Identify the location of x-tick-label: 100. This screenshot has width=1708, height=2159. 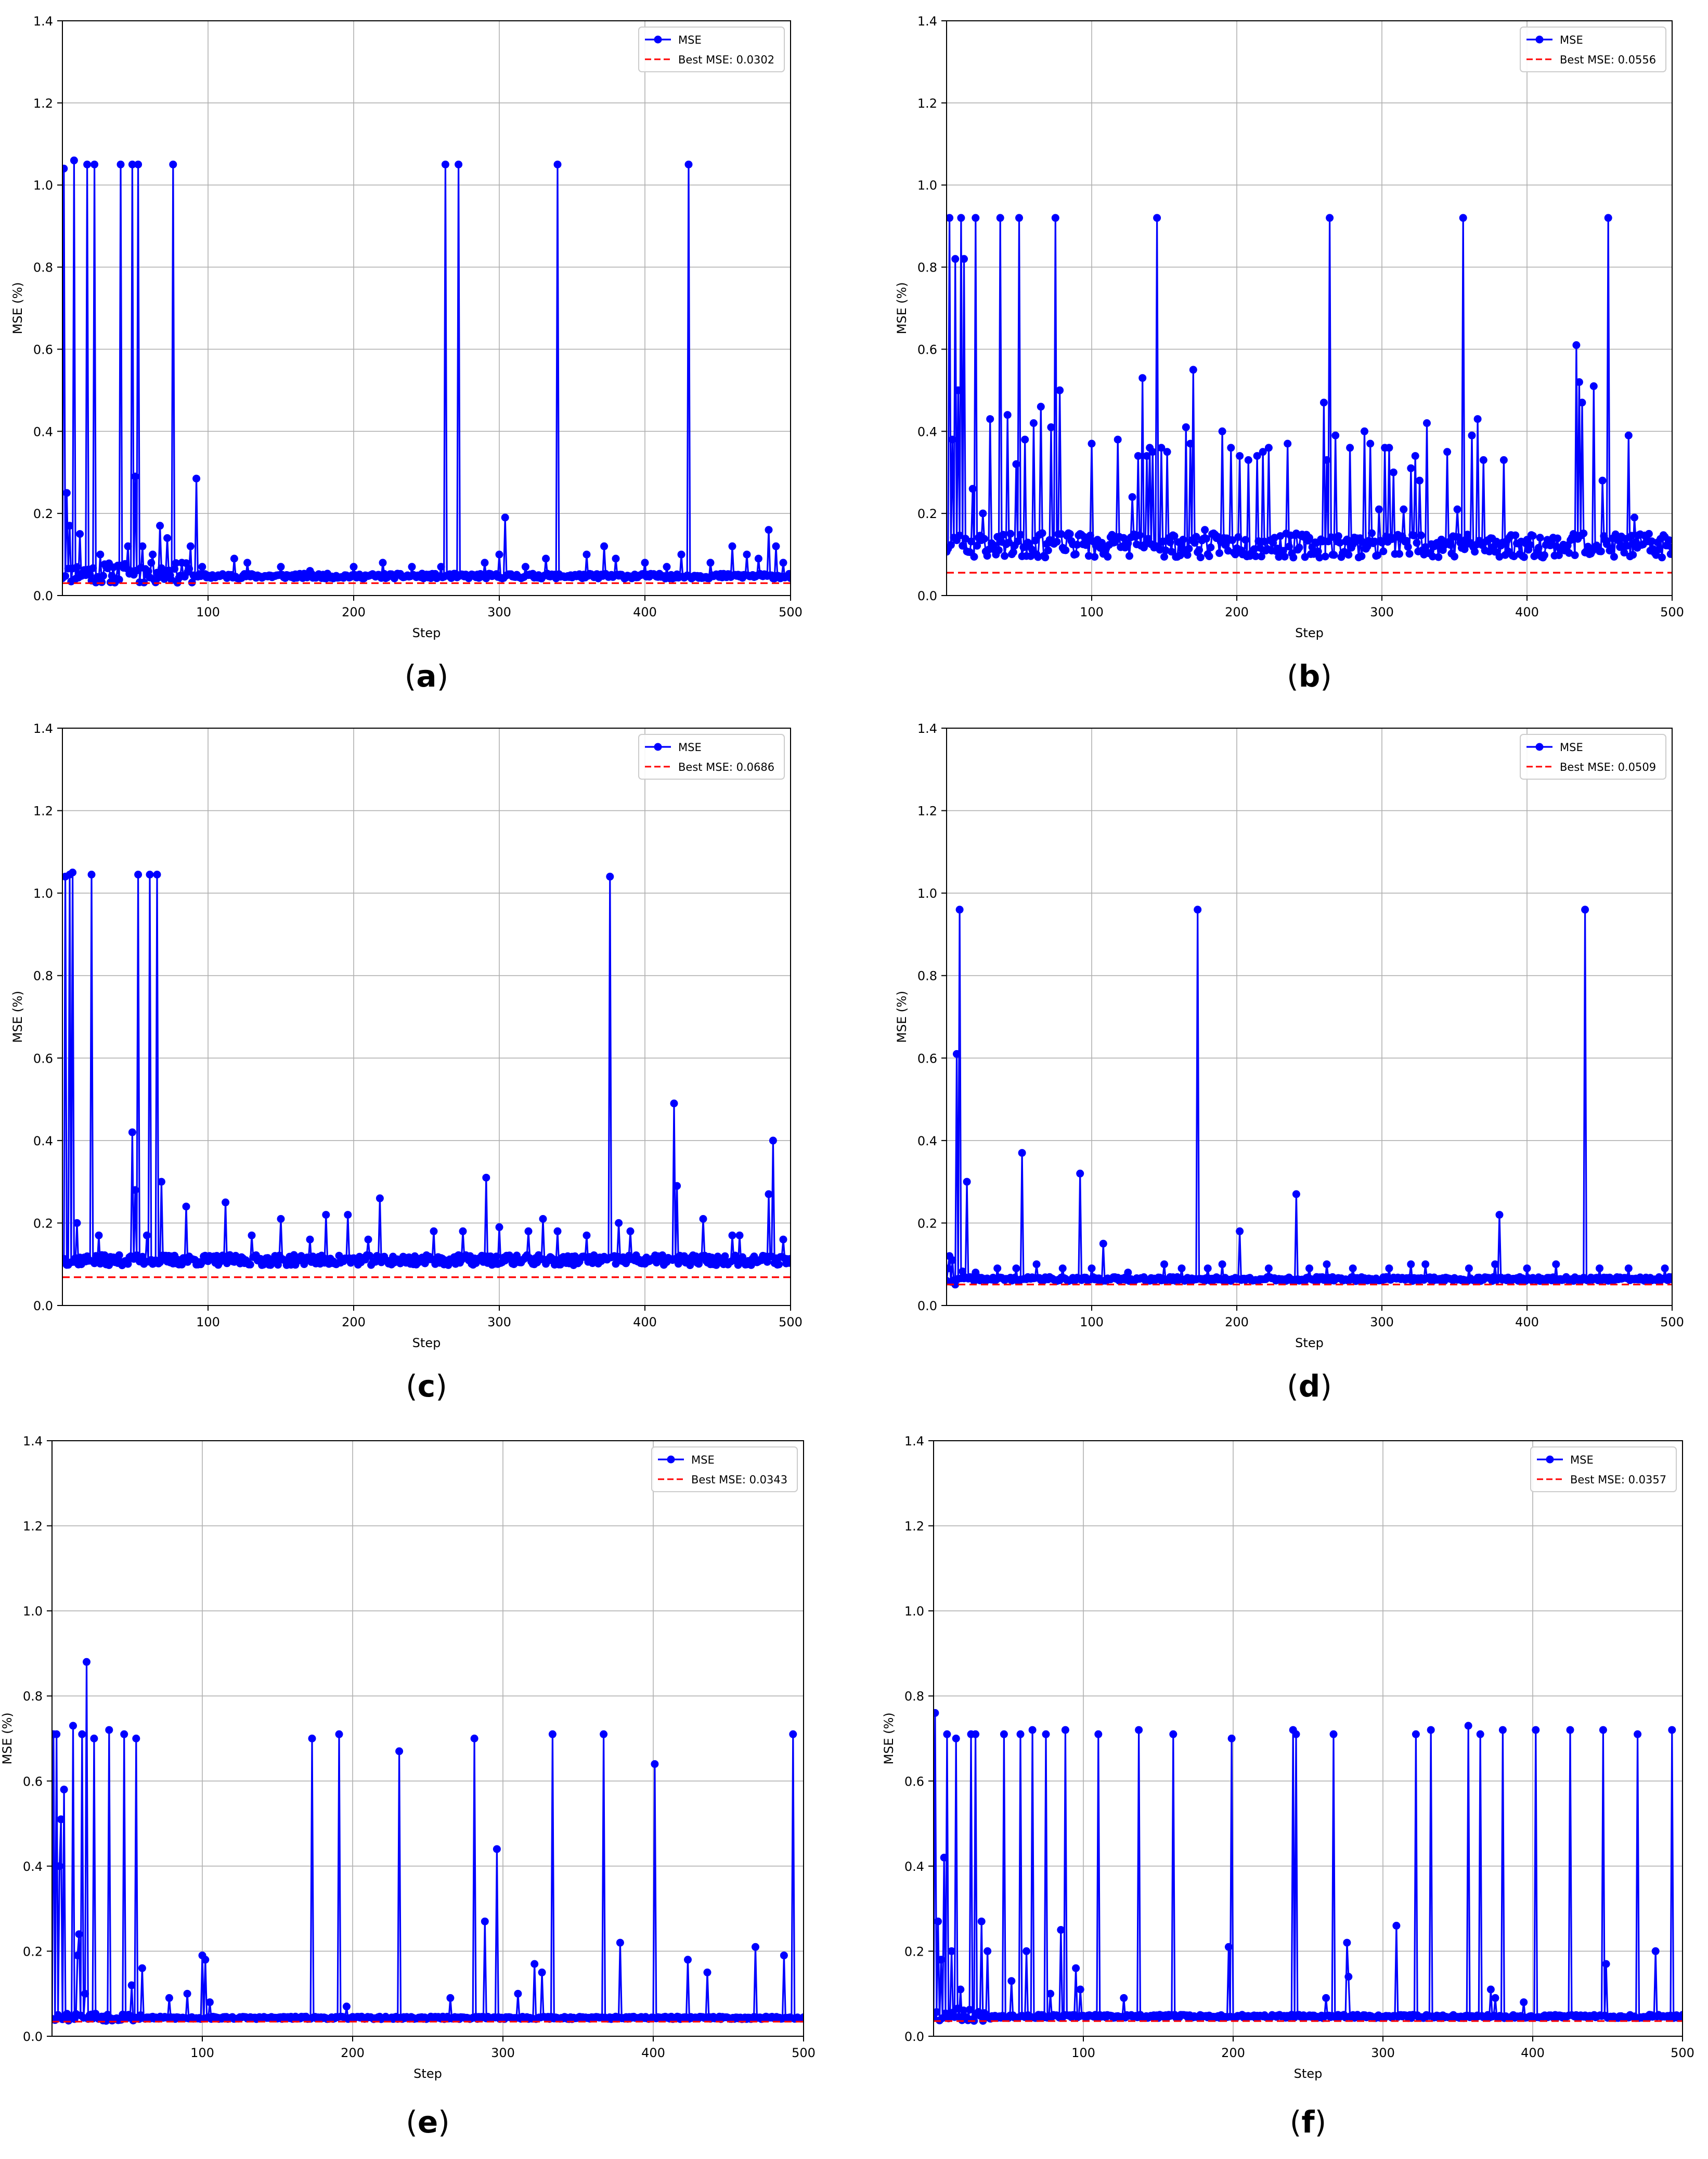
(1092, 1322).